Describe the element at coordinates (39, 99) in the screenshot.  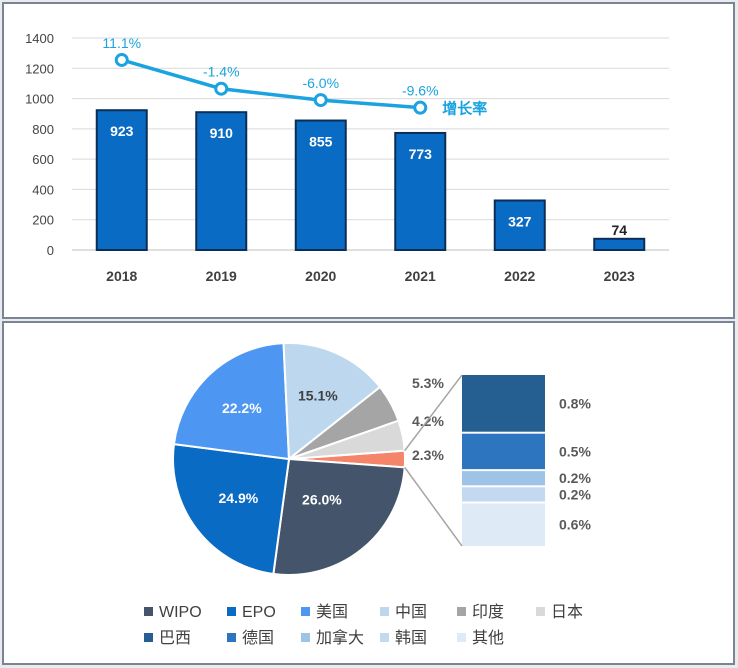
I see `y-tick-label: 1000` at that location.